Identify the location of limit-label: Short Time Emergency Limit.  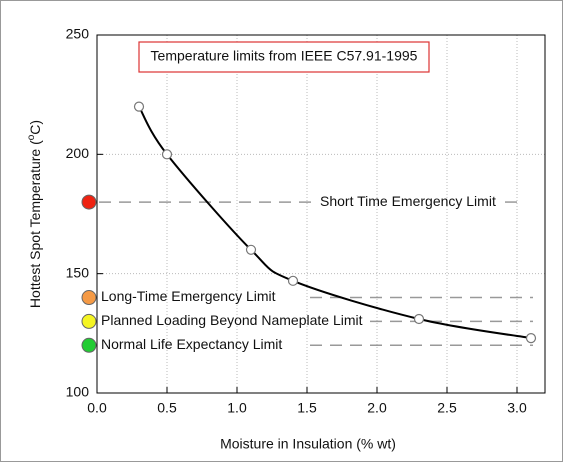
(408, 201).